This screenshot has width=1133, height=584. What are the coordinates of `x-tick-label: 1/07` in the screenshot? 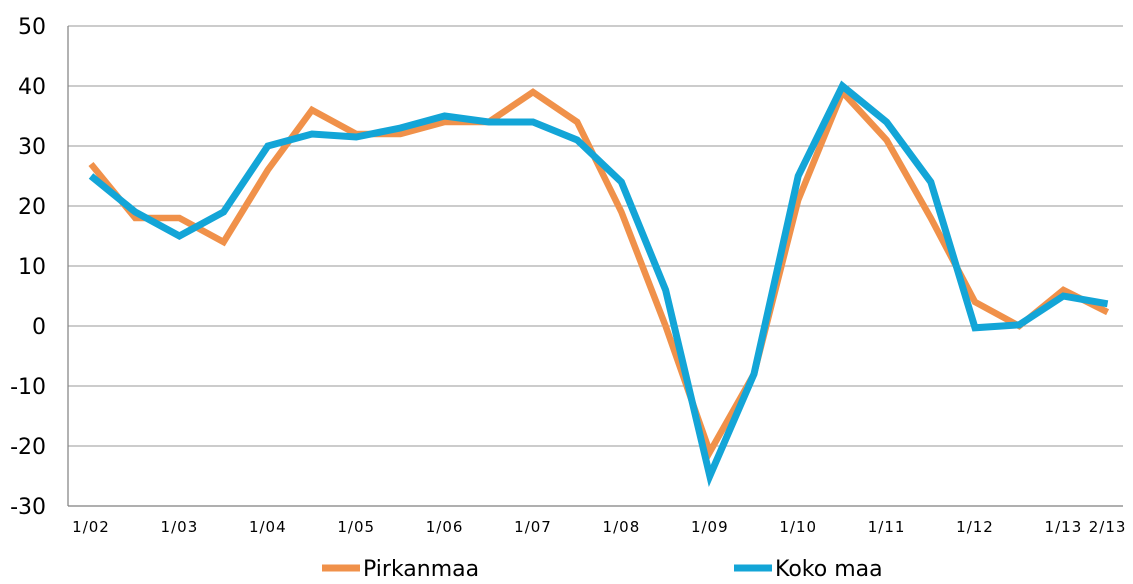 It's located at (533, 527).